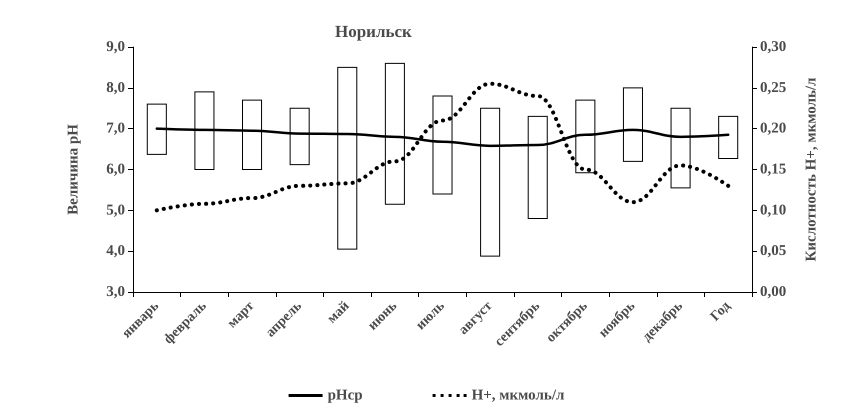  Describe the element at coordinates (373, 31) in the screenshot. I see `chart-title: Норильск` at that location.